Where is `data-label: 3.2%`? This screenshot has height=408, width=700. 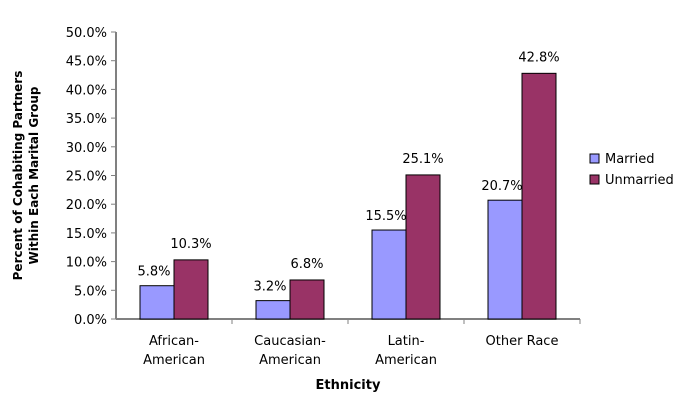 data-label: 3.2% is located at coordinates (269, 287).